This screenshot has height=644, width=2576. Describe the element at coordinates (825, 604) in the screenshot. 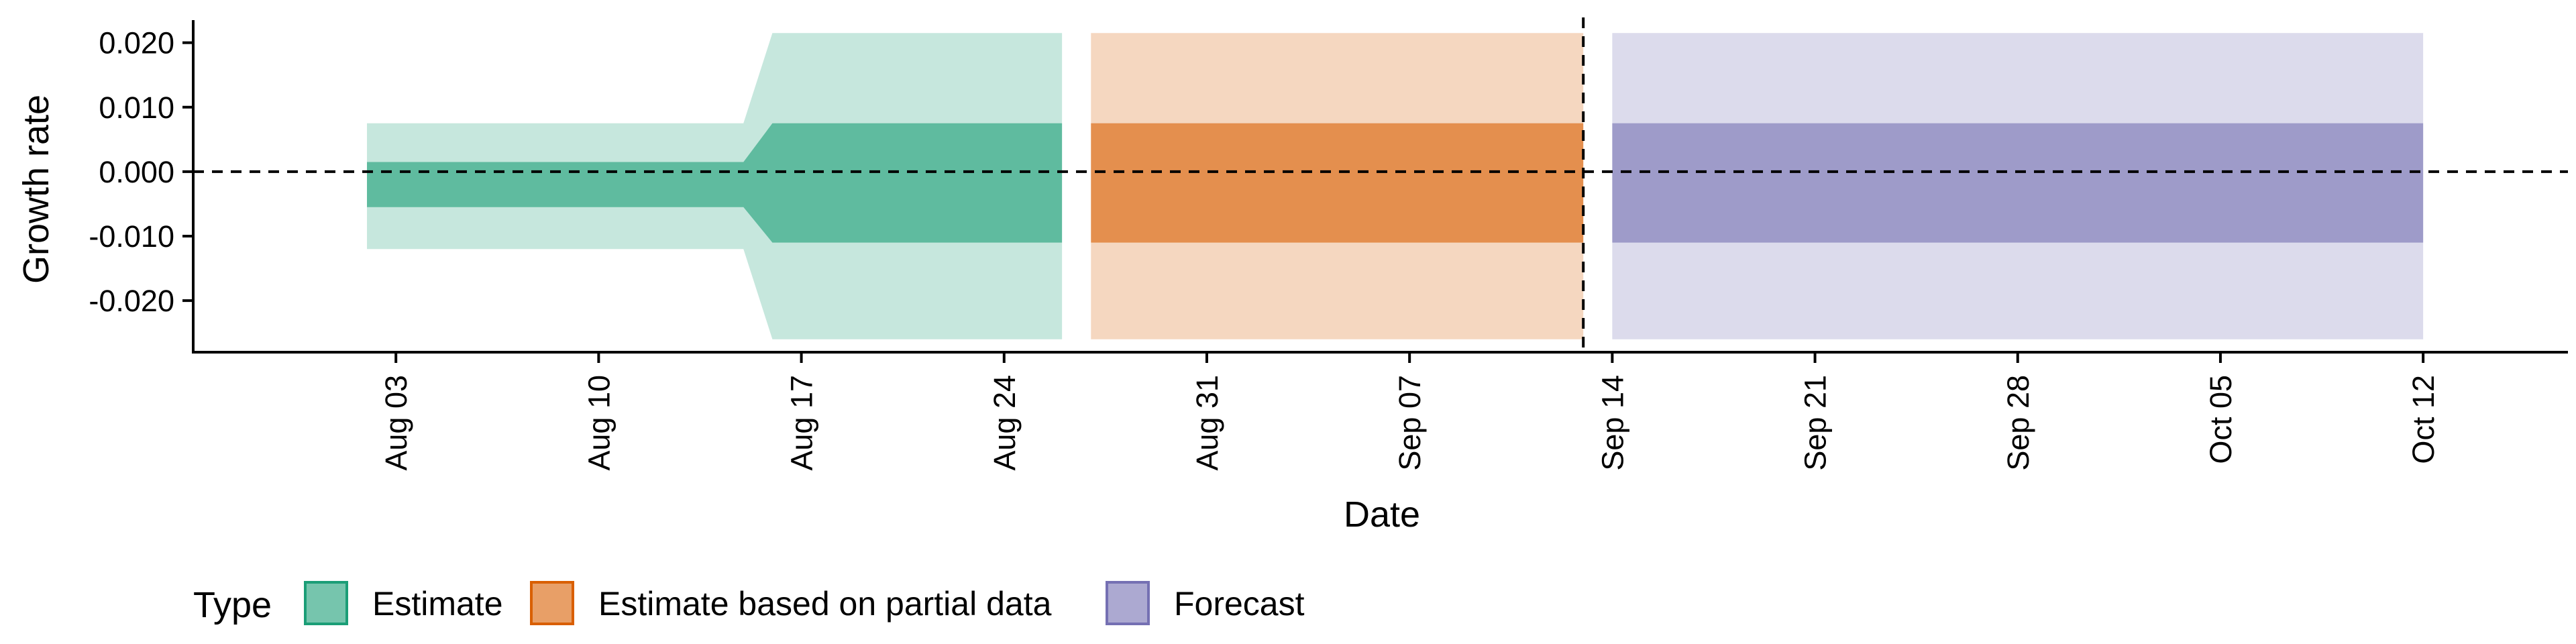

I see `legend-label-estimate-based-on-partial-data: Estimate based on partial data` at that location.